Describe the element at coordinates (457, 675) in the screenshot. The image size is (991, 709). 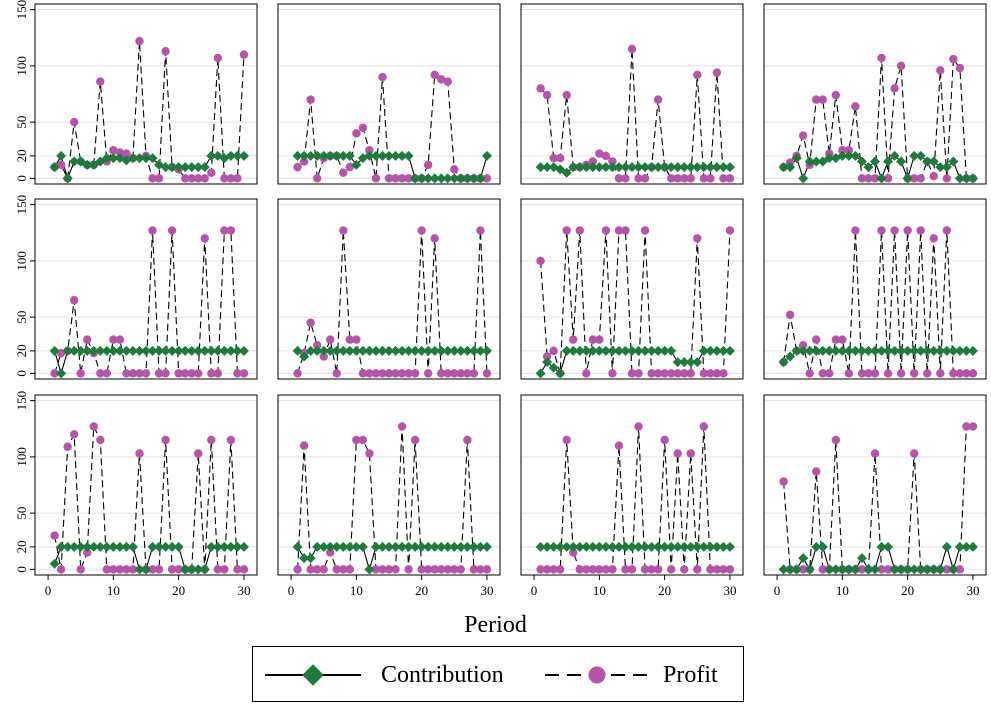
I see `legend-keys` at that location.